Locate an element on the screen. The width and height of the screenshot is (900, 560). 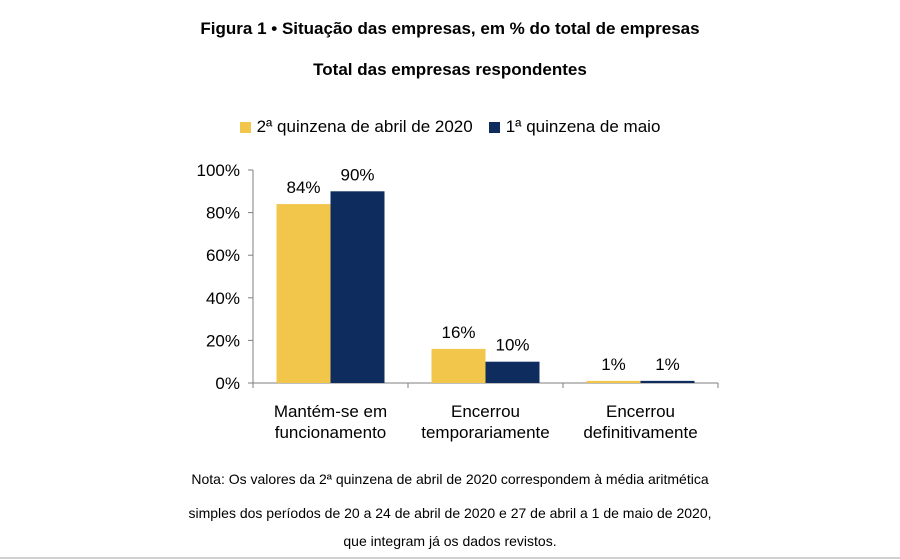
category-label: Mantém-se em is located at coordinates (330, 411).